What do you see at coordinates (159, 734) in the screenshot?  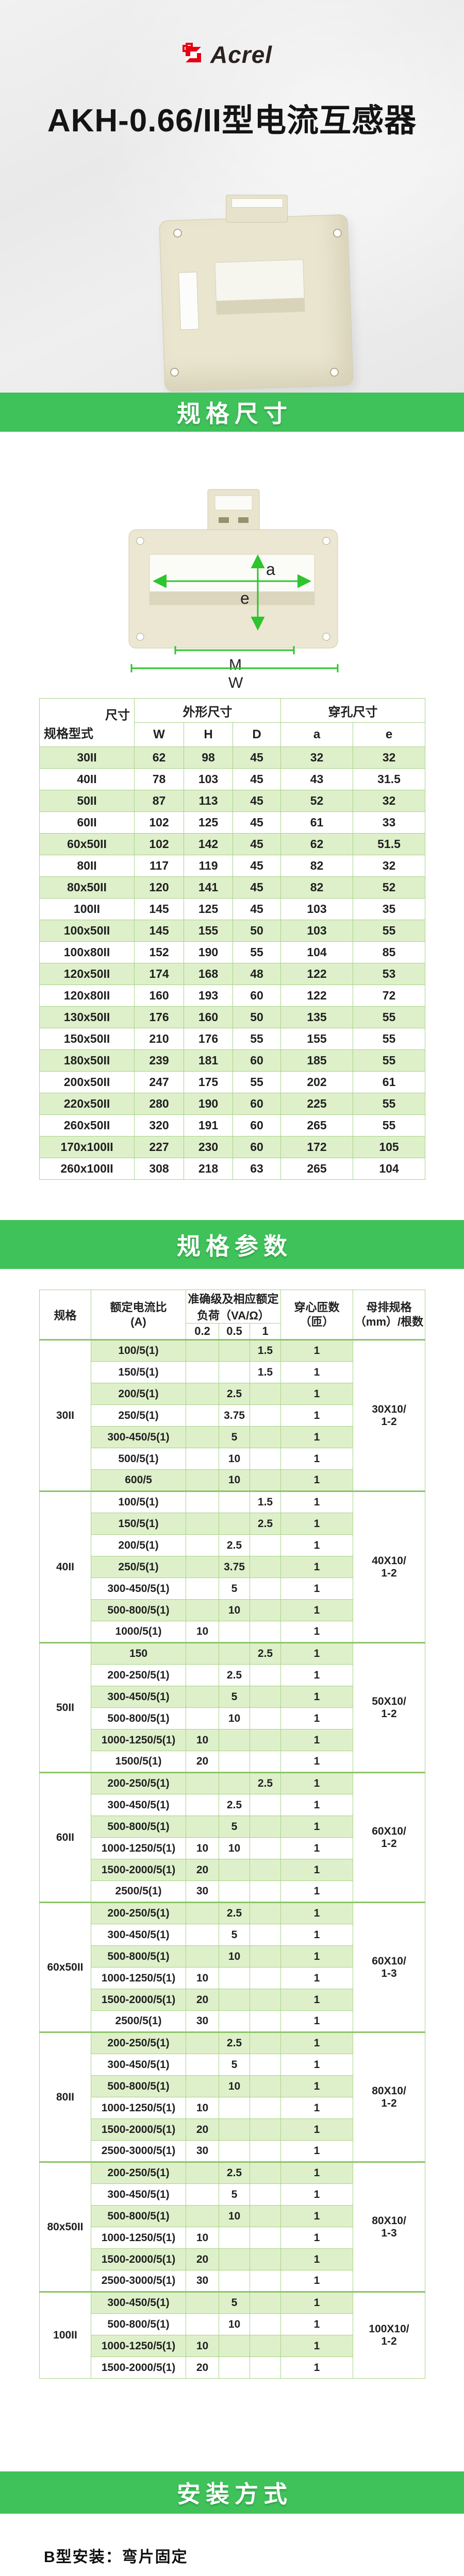 I see `dim-col-w: W` at bounding box center [159, 734].